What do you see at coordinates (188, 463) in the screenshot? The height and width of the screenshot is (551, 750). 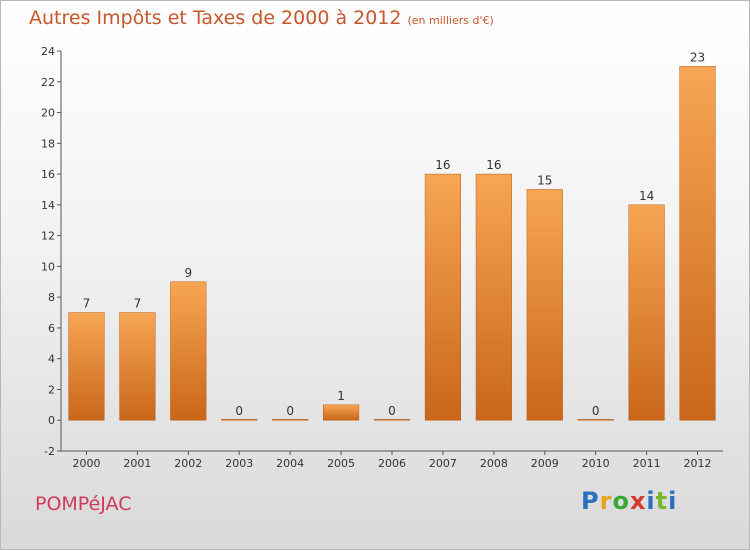 I see `x-tick-label: 2002` at bounding box center [188, 463].